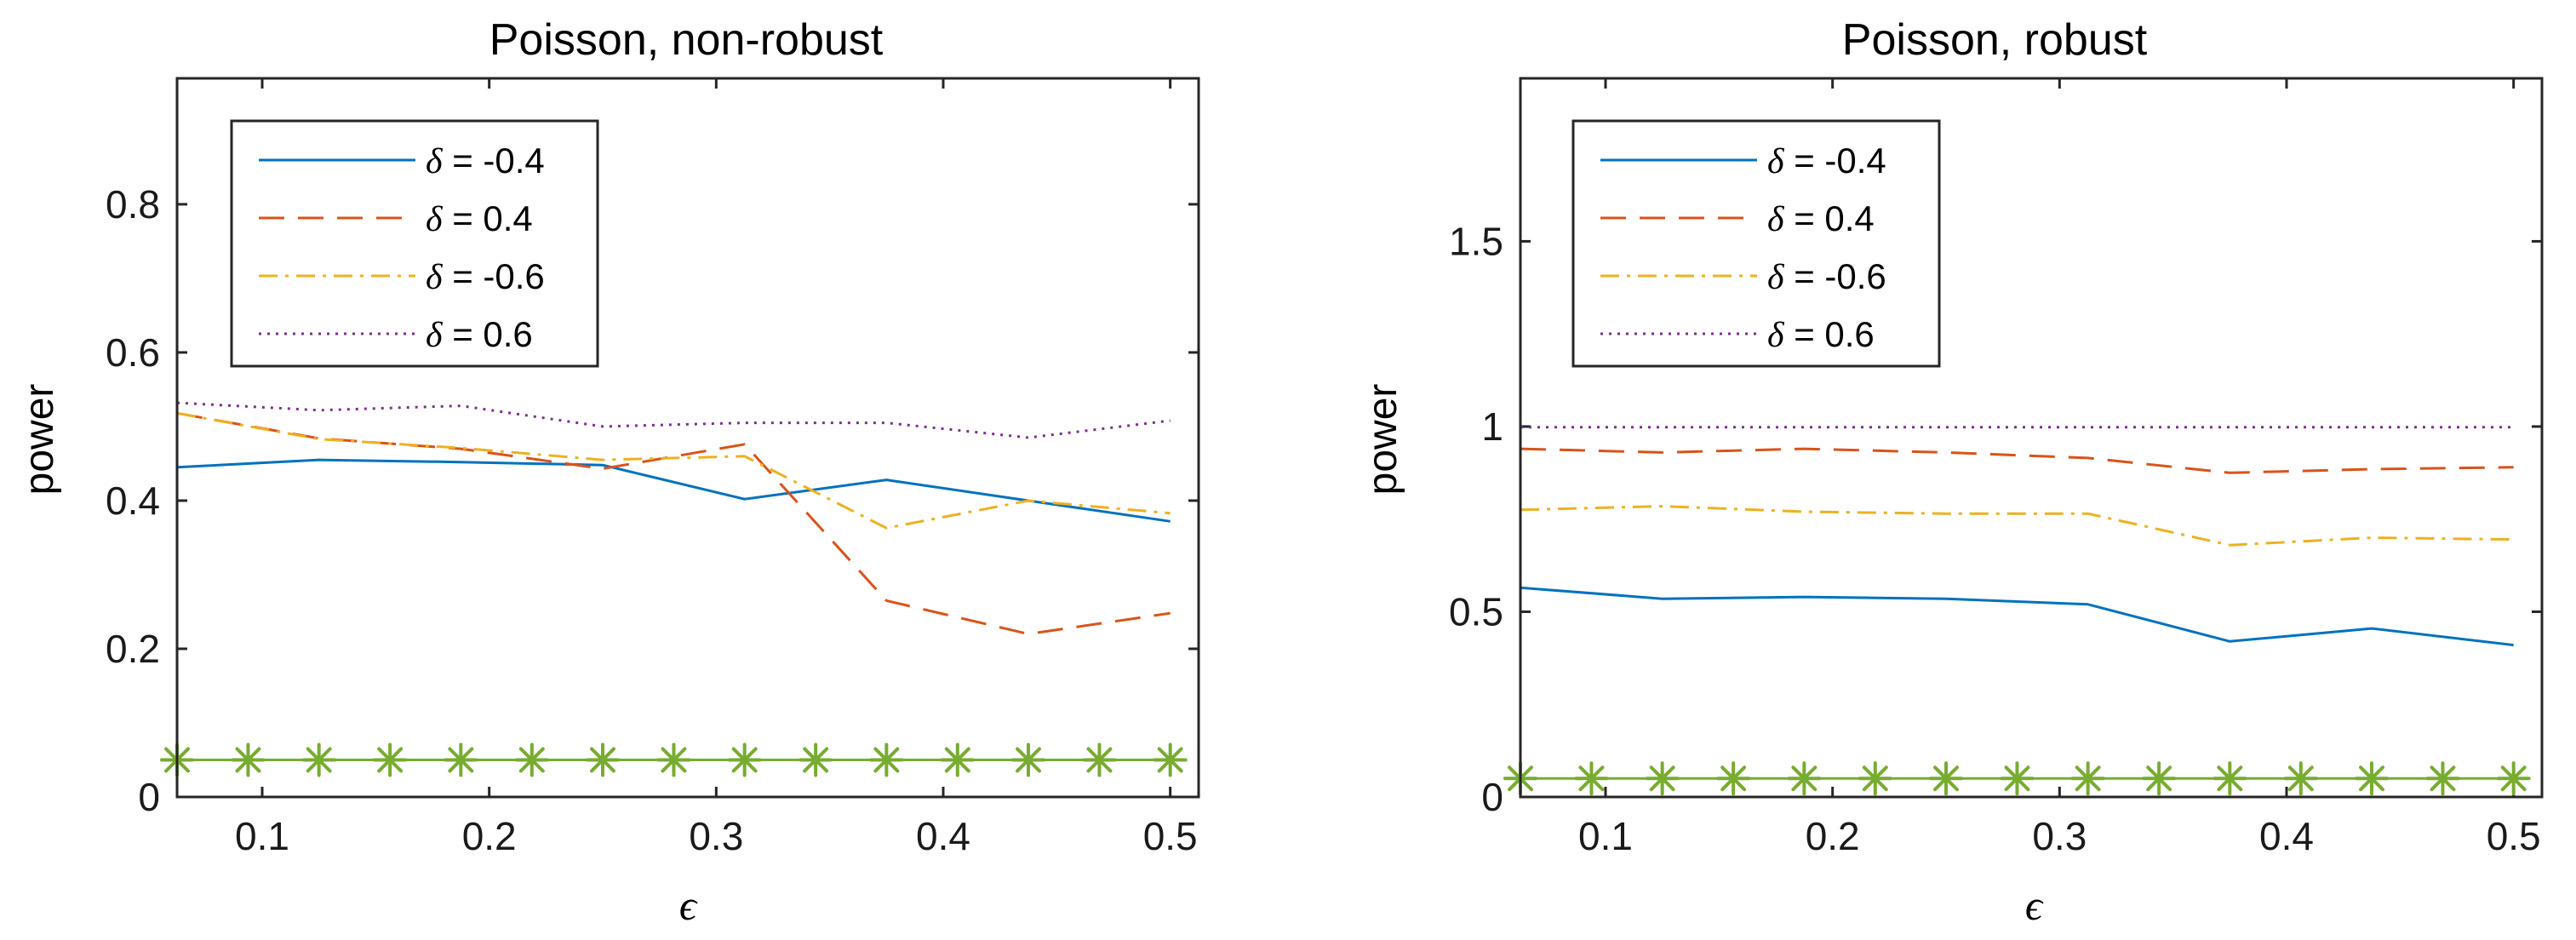 Image resolution: width=2576 pixels, height=940 pixels. Describe the element at coordinates (1492, 426) in the screenshot. I see `y-tick-label: 1` at that location.